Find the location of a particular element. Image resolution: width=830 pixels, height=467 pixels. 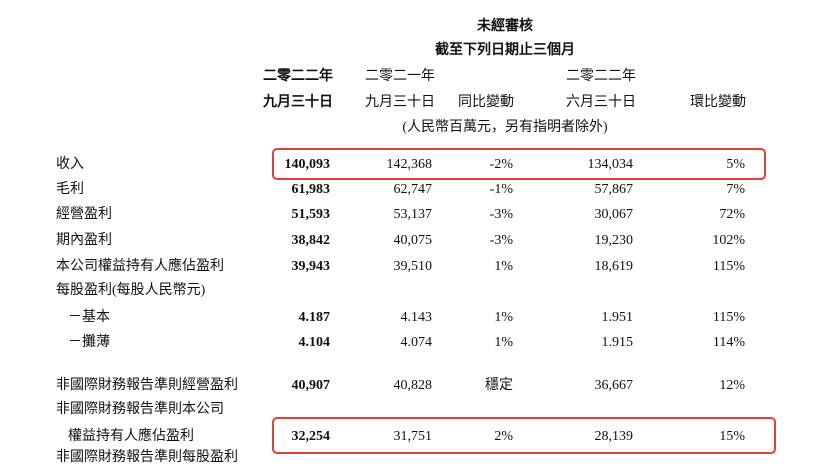

cell: 穩定 is located at coordinates (499, 385).